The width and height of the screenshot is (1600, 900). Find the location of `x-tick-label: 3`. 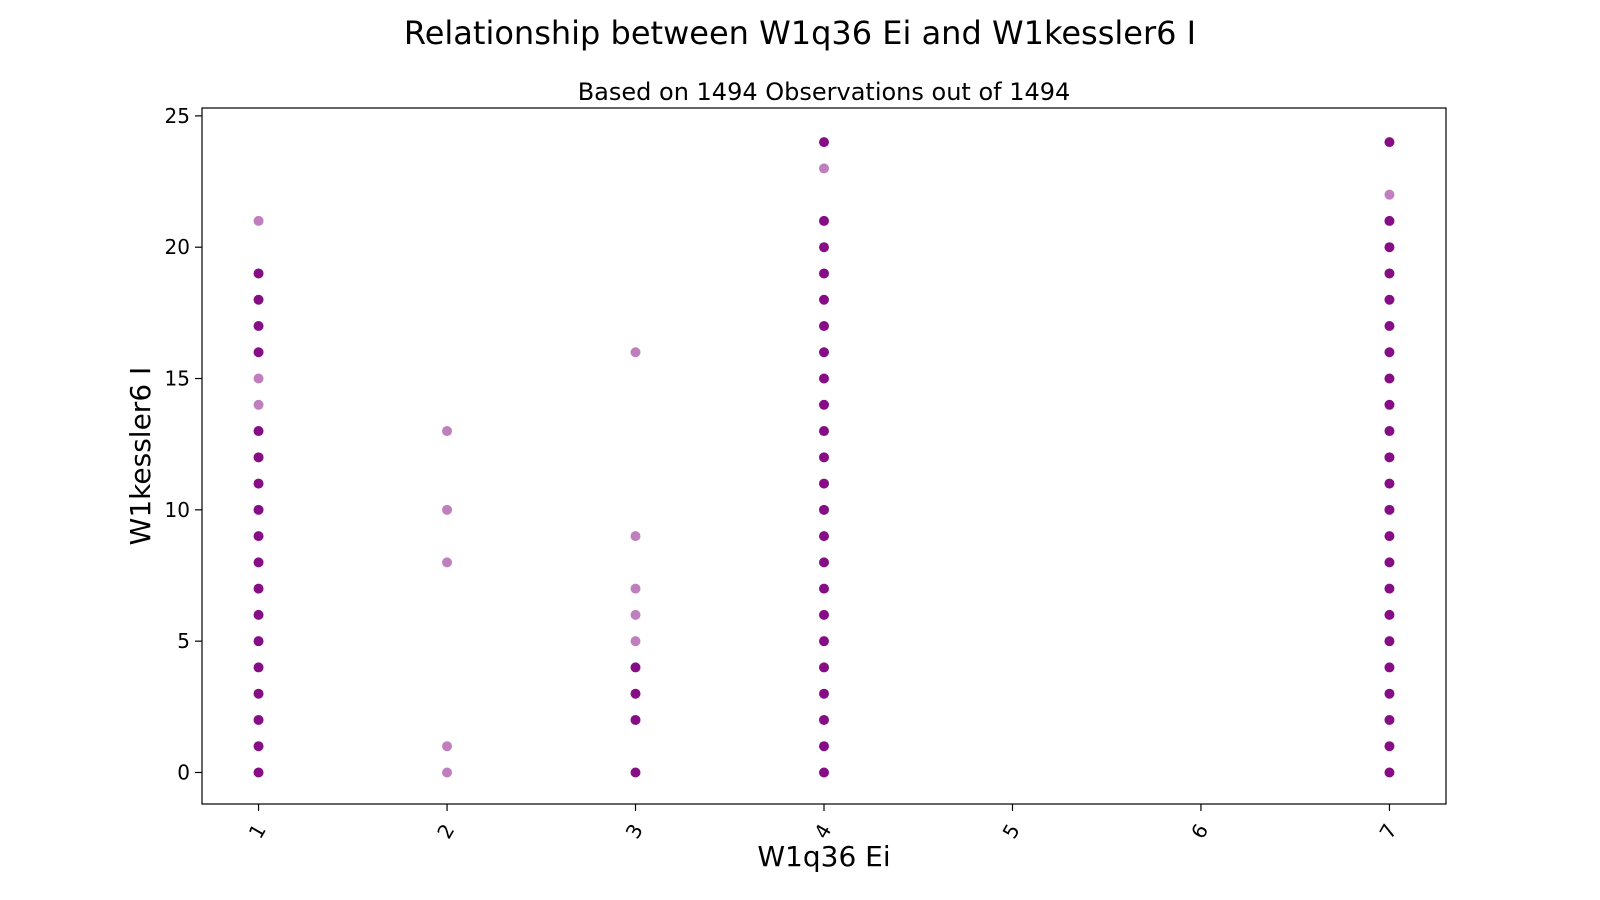

x-tick-label: 3 is located at coordinates (634, 831).